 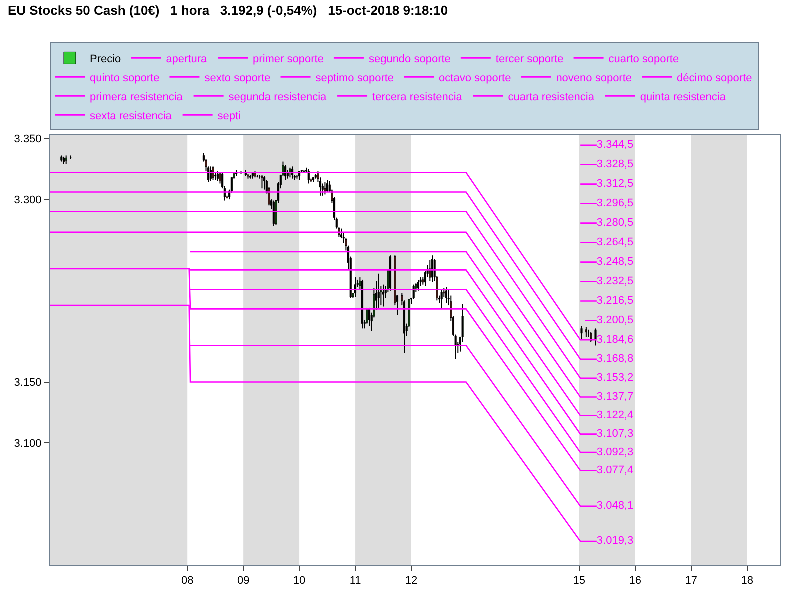 What do you see at coordinates (237, 78) in the screenshot?
I see `legend-label: sexto soporte` at bounding box center [237, 78].